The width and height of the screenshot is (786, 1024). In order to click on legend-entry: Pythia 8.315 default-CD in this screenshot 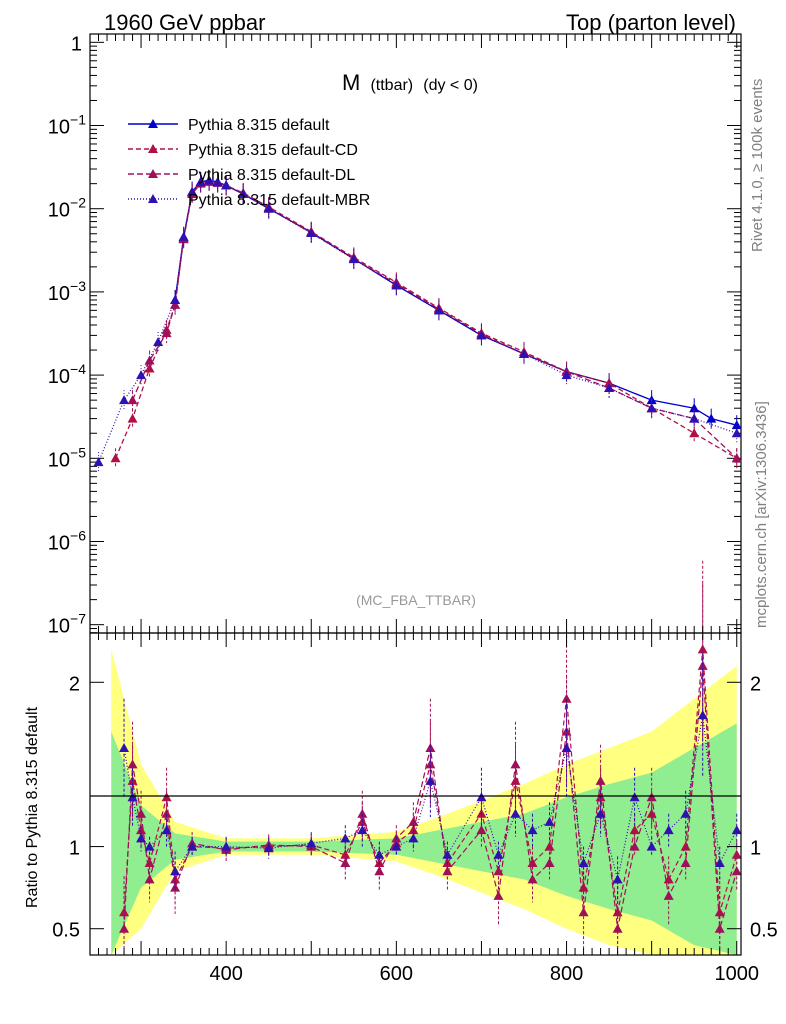, I will do `click(273, 150)`.